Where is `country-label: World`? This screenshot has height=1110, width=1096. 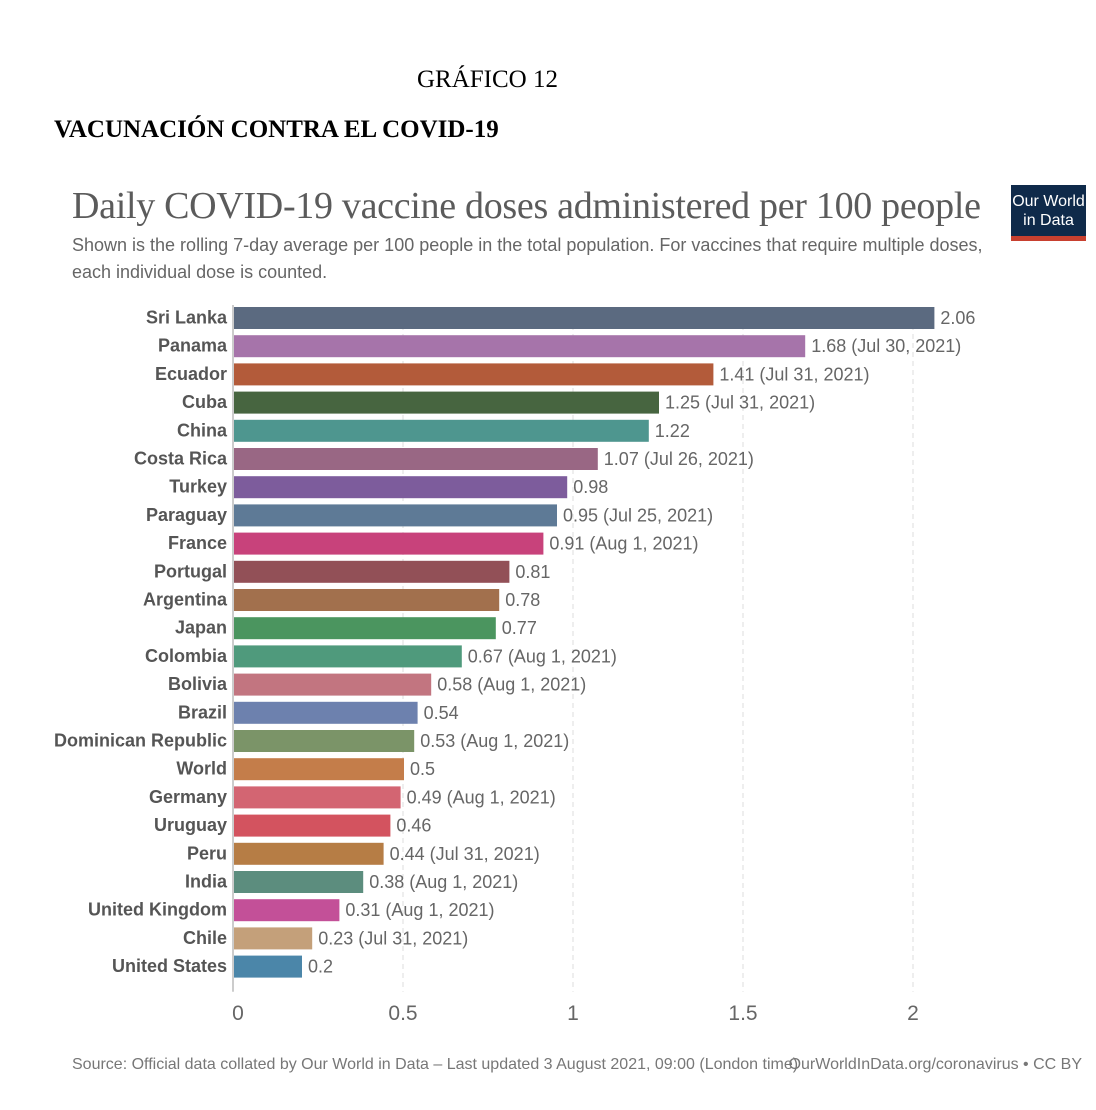 country-label: World is located at coordinates (201, 769).